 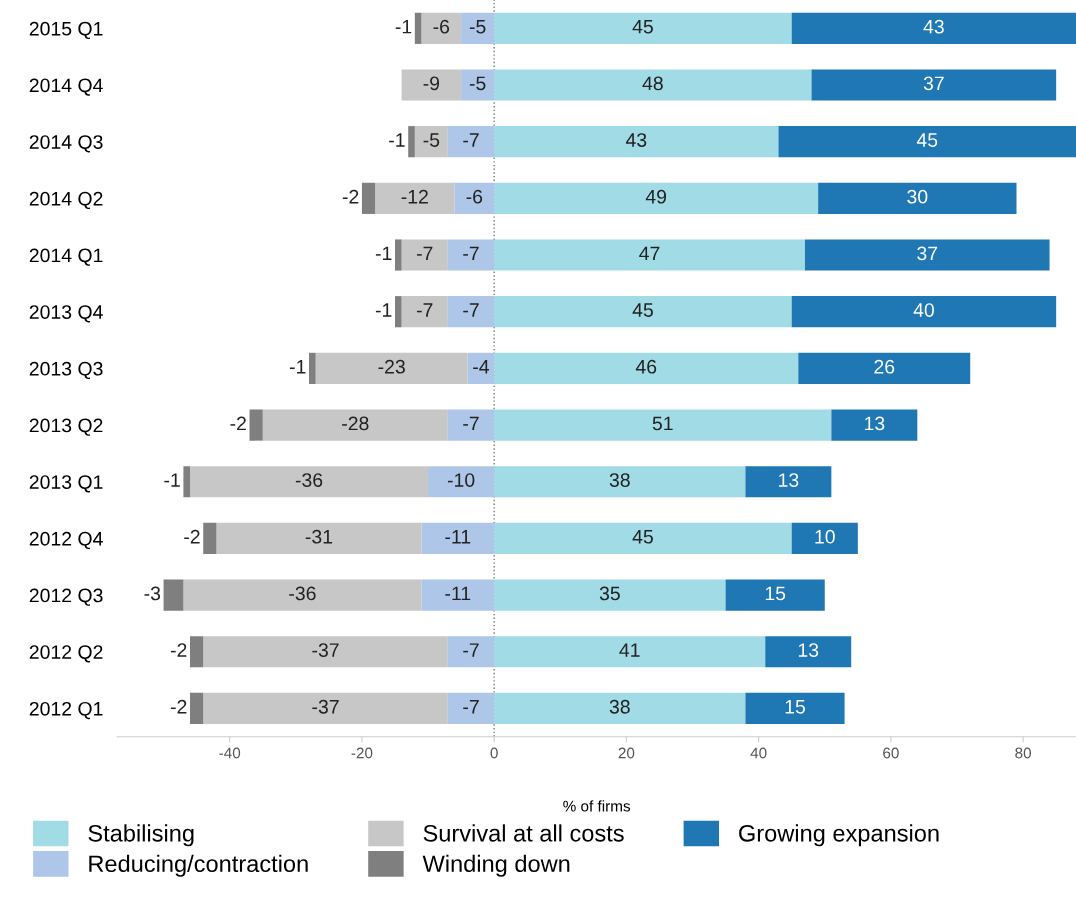 I want to click on data-label: -12, so click(x=414, y=196).